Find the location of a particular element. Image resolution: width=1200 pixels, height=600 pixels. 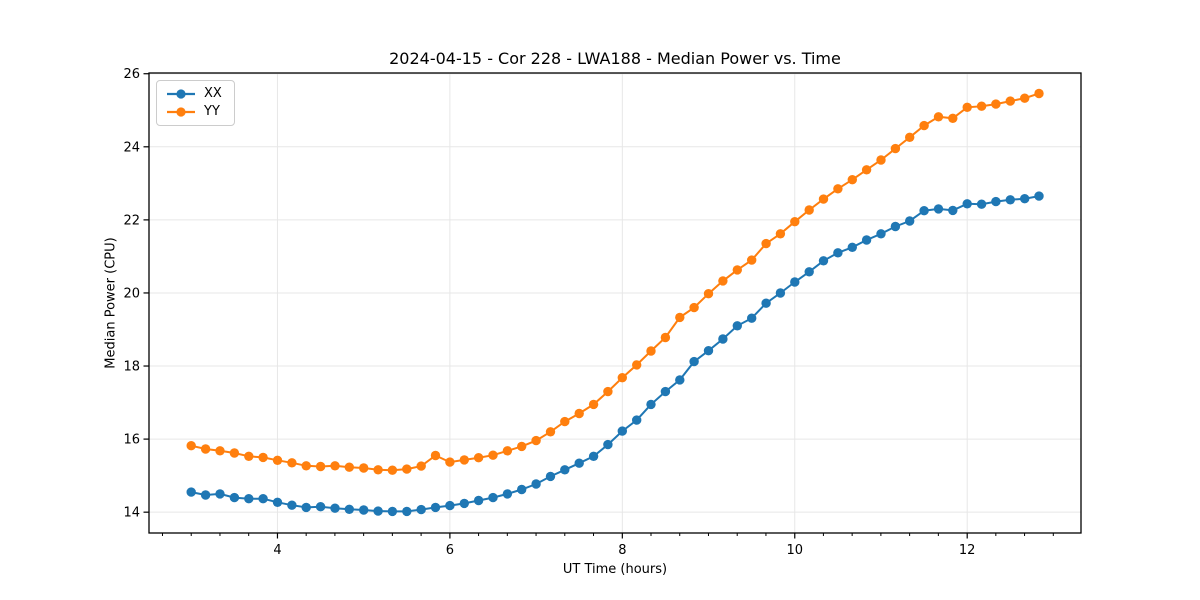

legend-item-xx: XX is located at coordinates (194, 94).